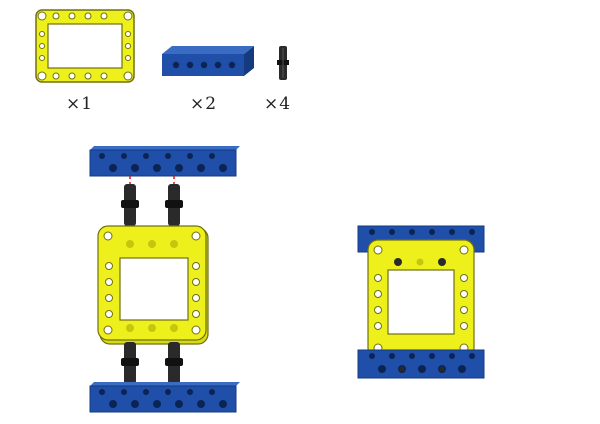  I want to click on yellow-frame-icon, so click(85, 46).